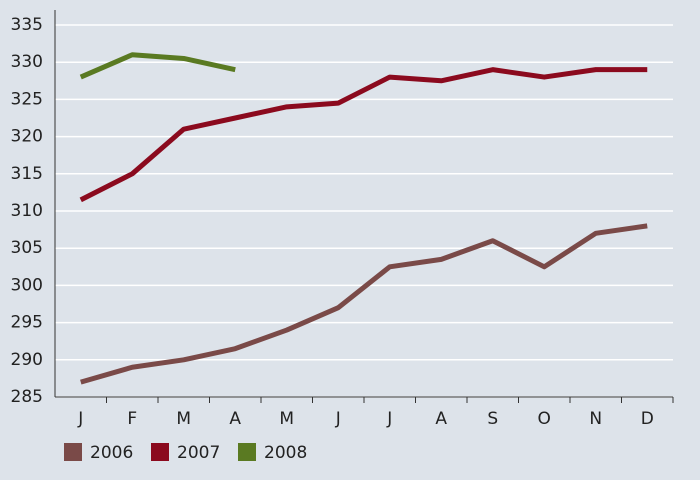 The image size is (700, 480). What do you see at coordinates (132, 419) in the screenshot?
I see `x-tick-label: F` at bounding box center [132, 419].